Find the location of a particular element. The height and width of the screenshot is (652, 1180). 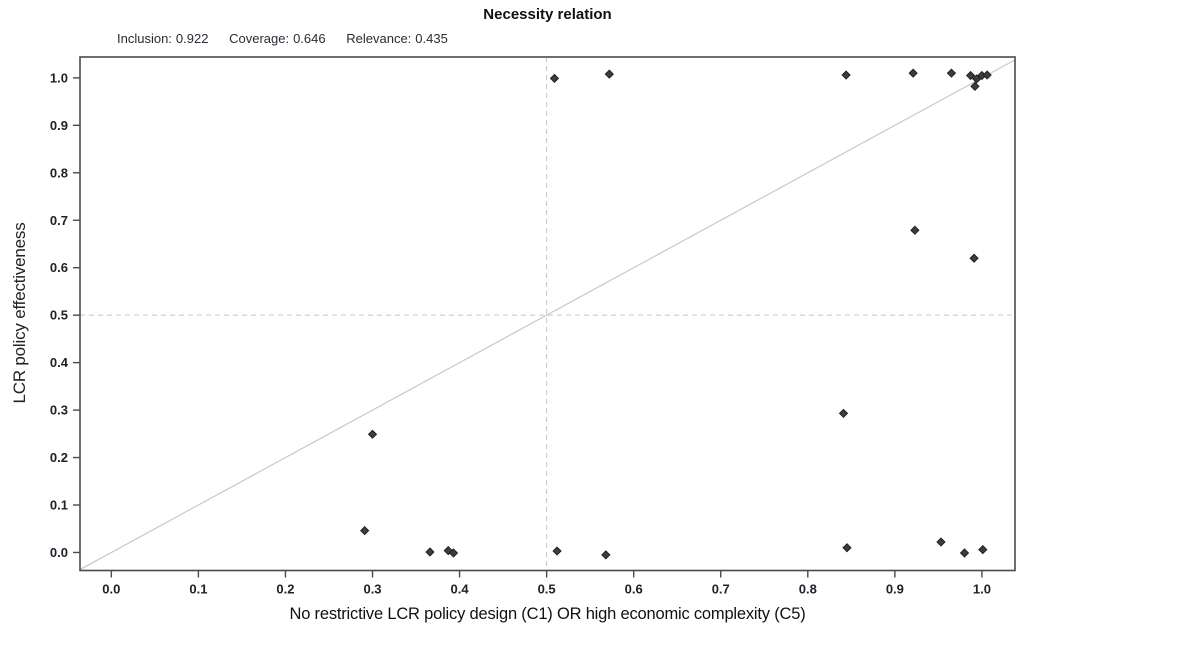

y-axis-label: LCR policy effectiveness is located at coordinates (19, 313).